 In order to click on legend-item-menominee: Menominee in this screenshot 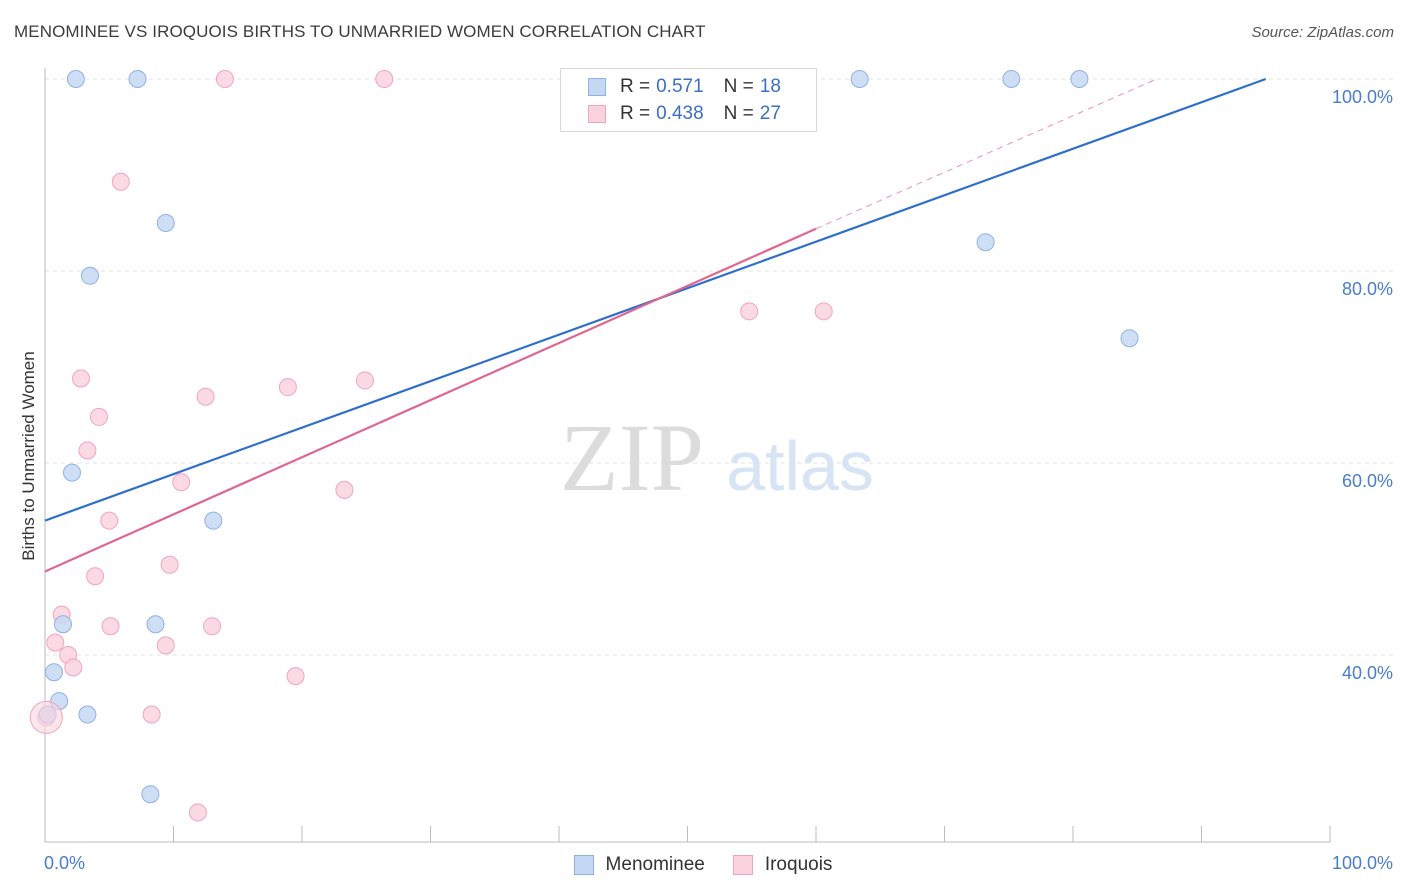, I will do `click(639, 865)`.